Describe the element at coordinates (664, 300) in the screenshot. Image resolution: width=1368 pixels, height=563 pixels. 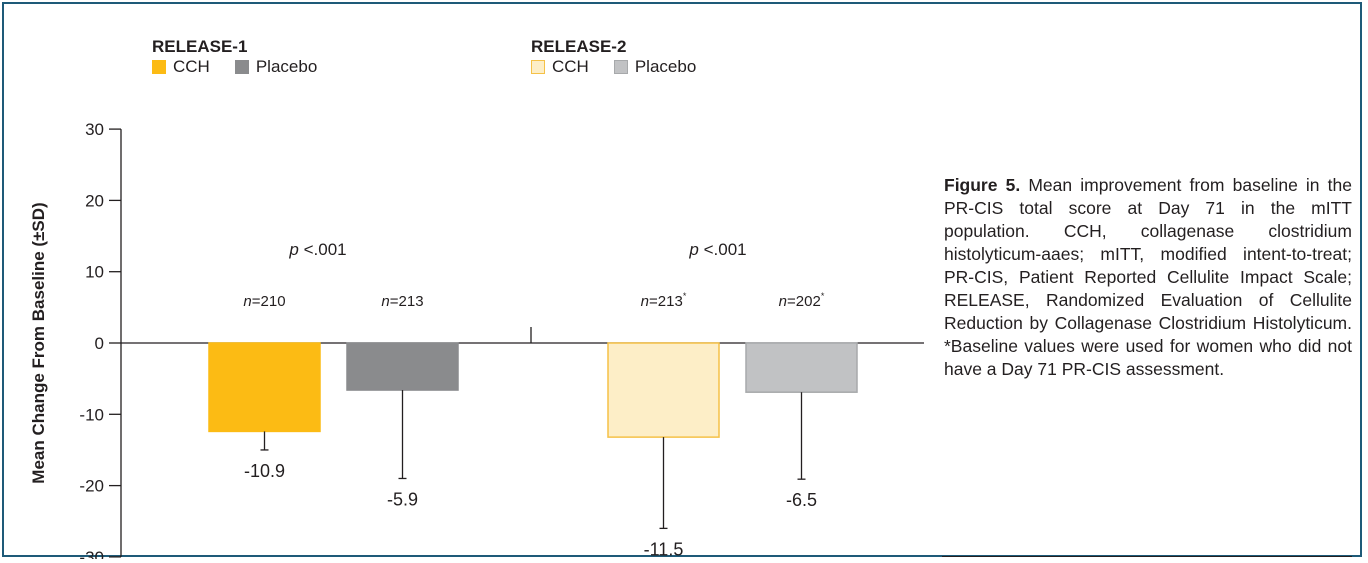
I see `n-label: n=213*` at that location.